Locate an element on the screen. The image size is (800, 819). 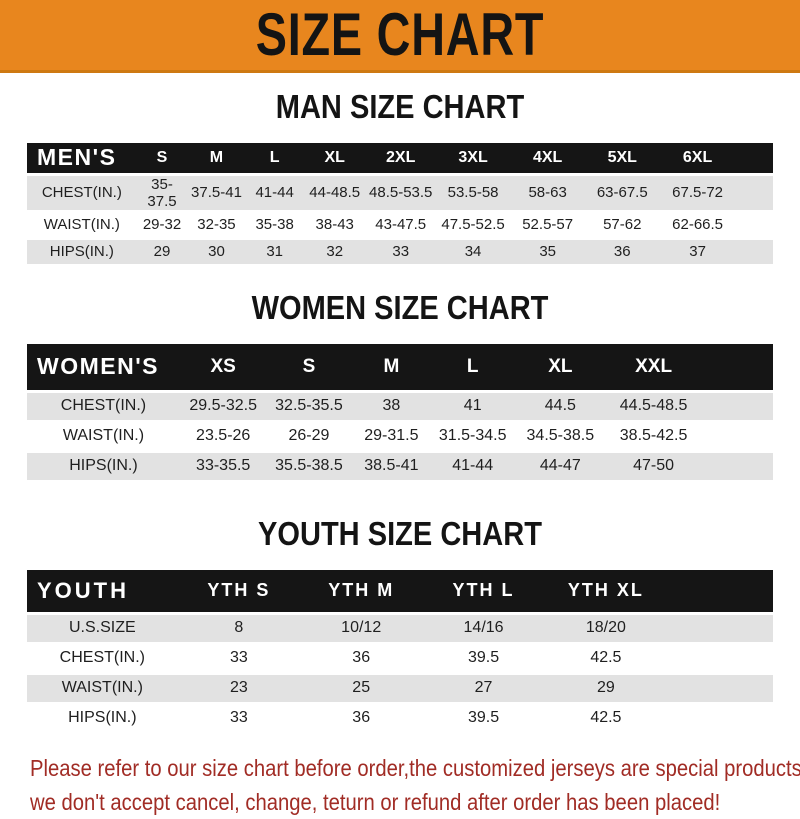
size-chart-title: SIZE CHART is located at coordinates (400, 34).